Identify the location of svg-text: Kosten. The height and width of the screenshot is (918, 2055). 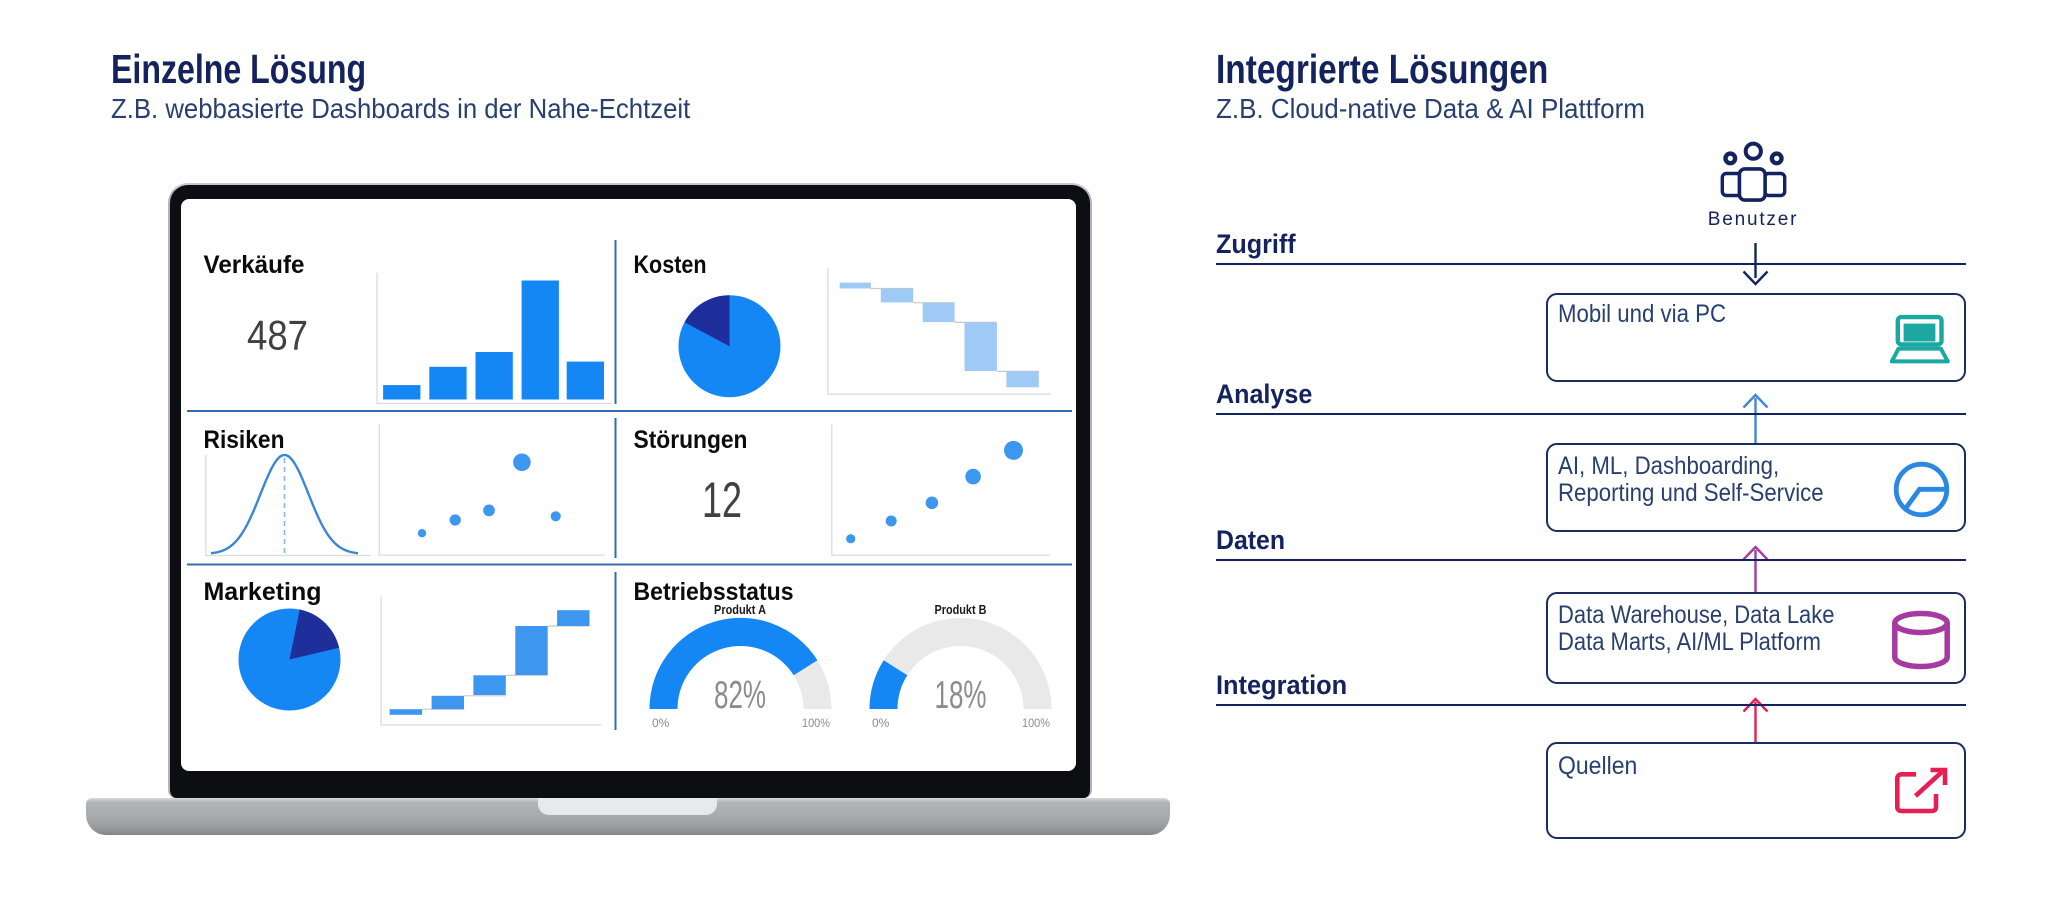
(670, 265).